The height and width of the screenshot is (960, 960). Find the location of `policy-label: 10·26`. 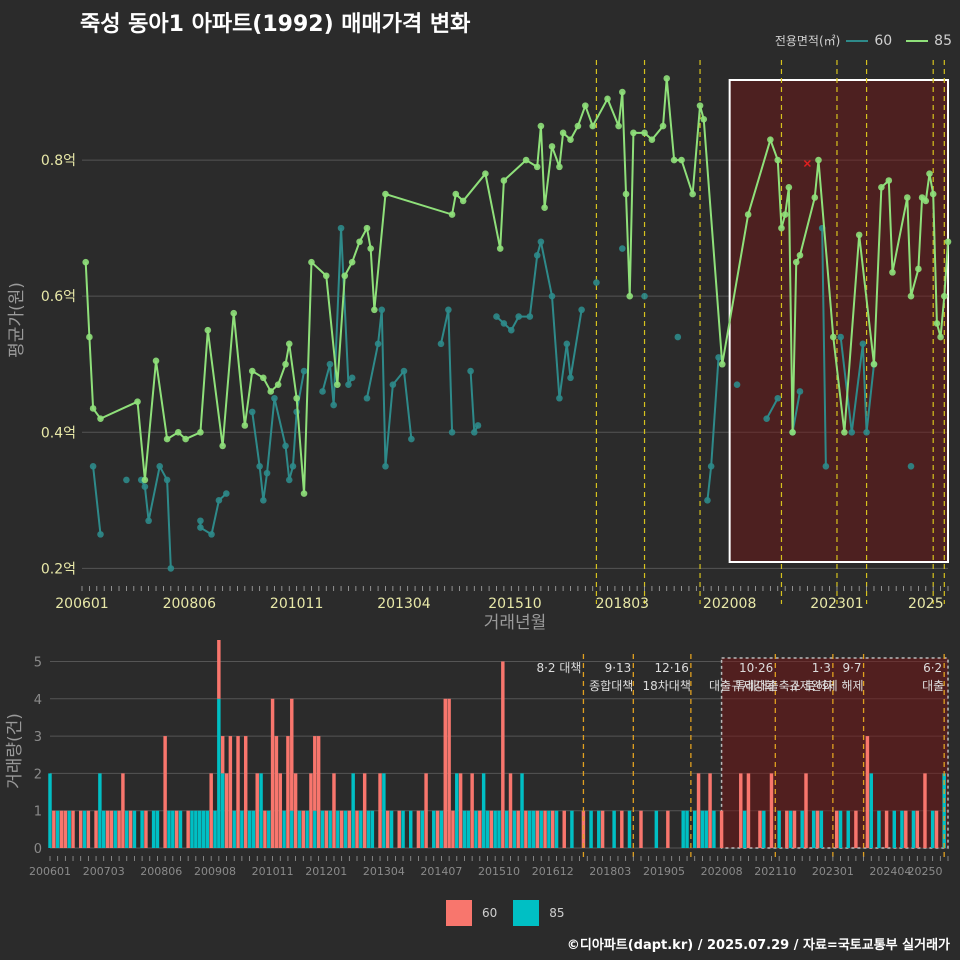

policy-label: 10·26 is located at coordinates (756, 668).